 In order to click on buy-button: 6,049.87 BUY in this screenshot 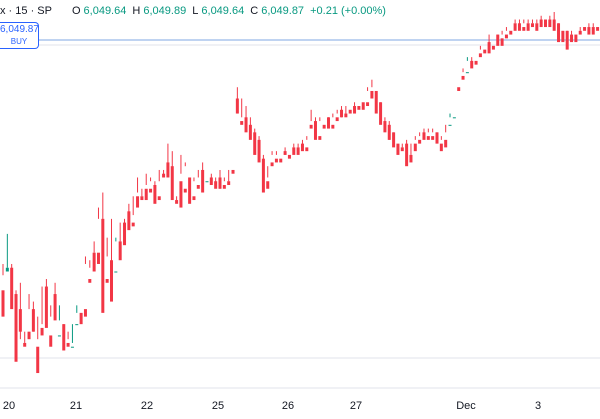, I will do `click(19, 35)`.